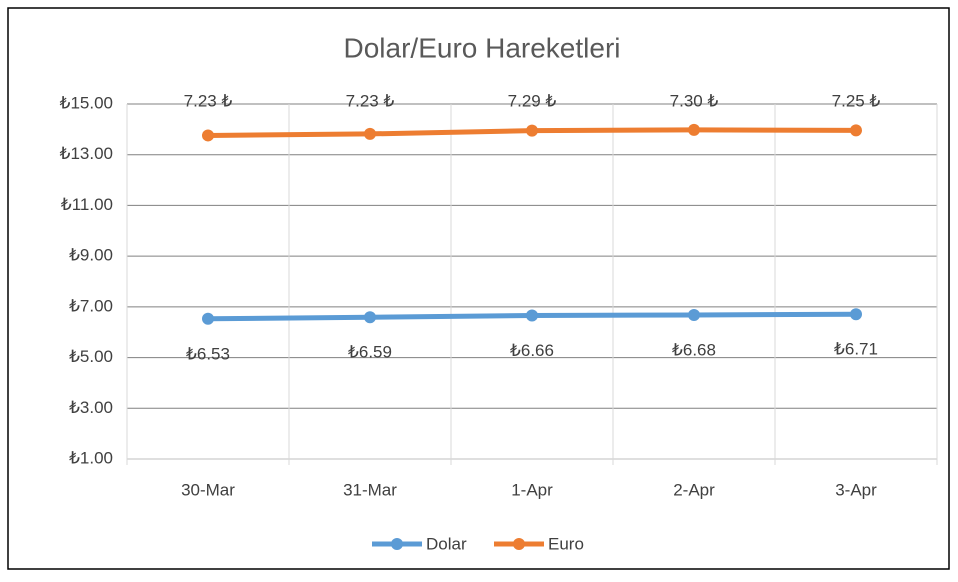 This screenshot has height=582, width=958. What do you see at coordinates (532, 100) in the screenshot?
I see `data-label: 7.29 ₺` at bounding box center [532, 100].